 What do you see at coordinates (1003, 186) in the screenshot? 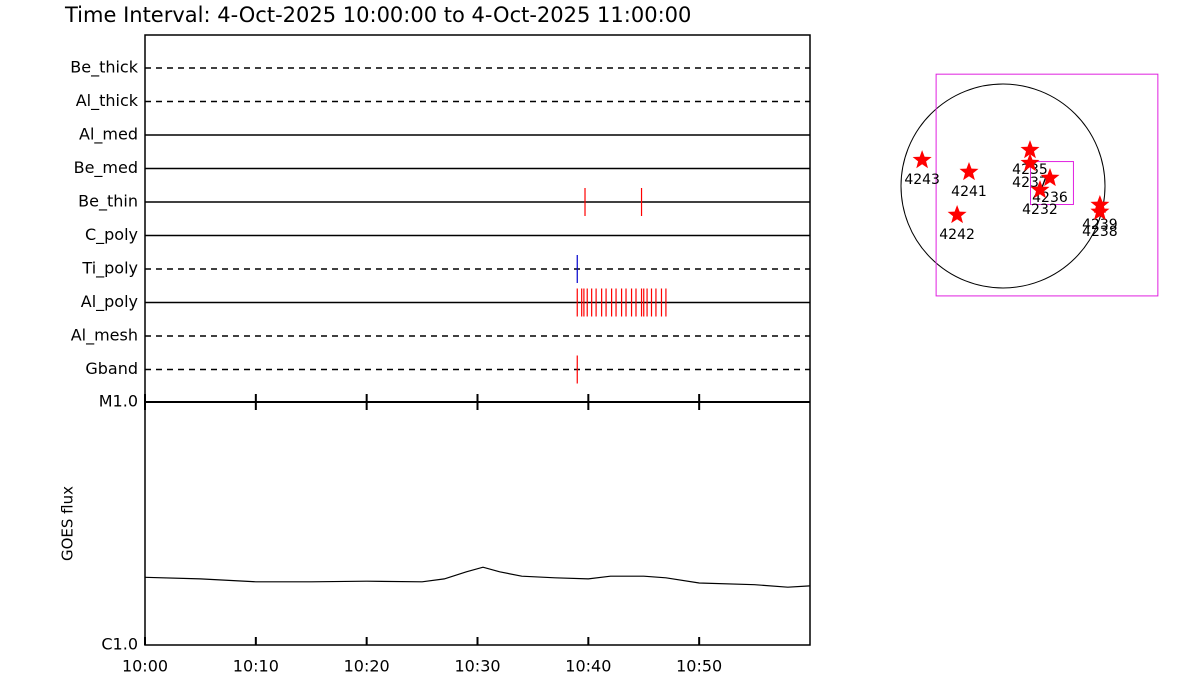
I see `solar-limb` at bounding box center [1003, 186].